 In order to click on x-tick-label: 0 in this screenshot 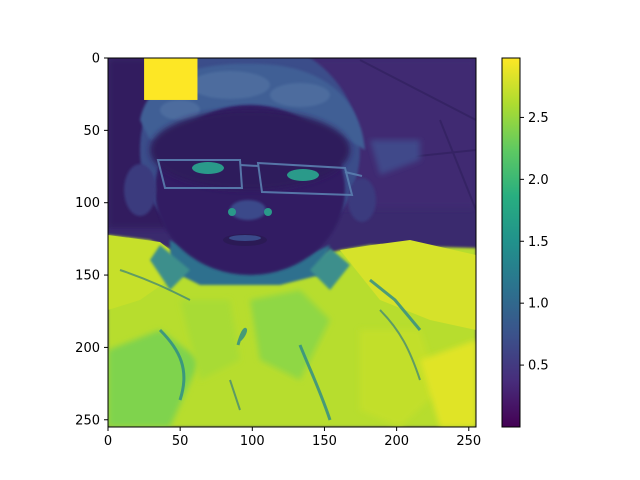, I will do `click(108, 441)`.